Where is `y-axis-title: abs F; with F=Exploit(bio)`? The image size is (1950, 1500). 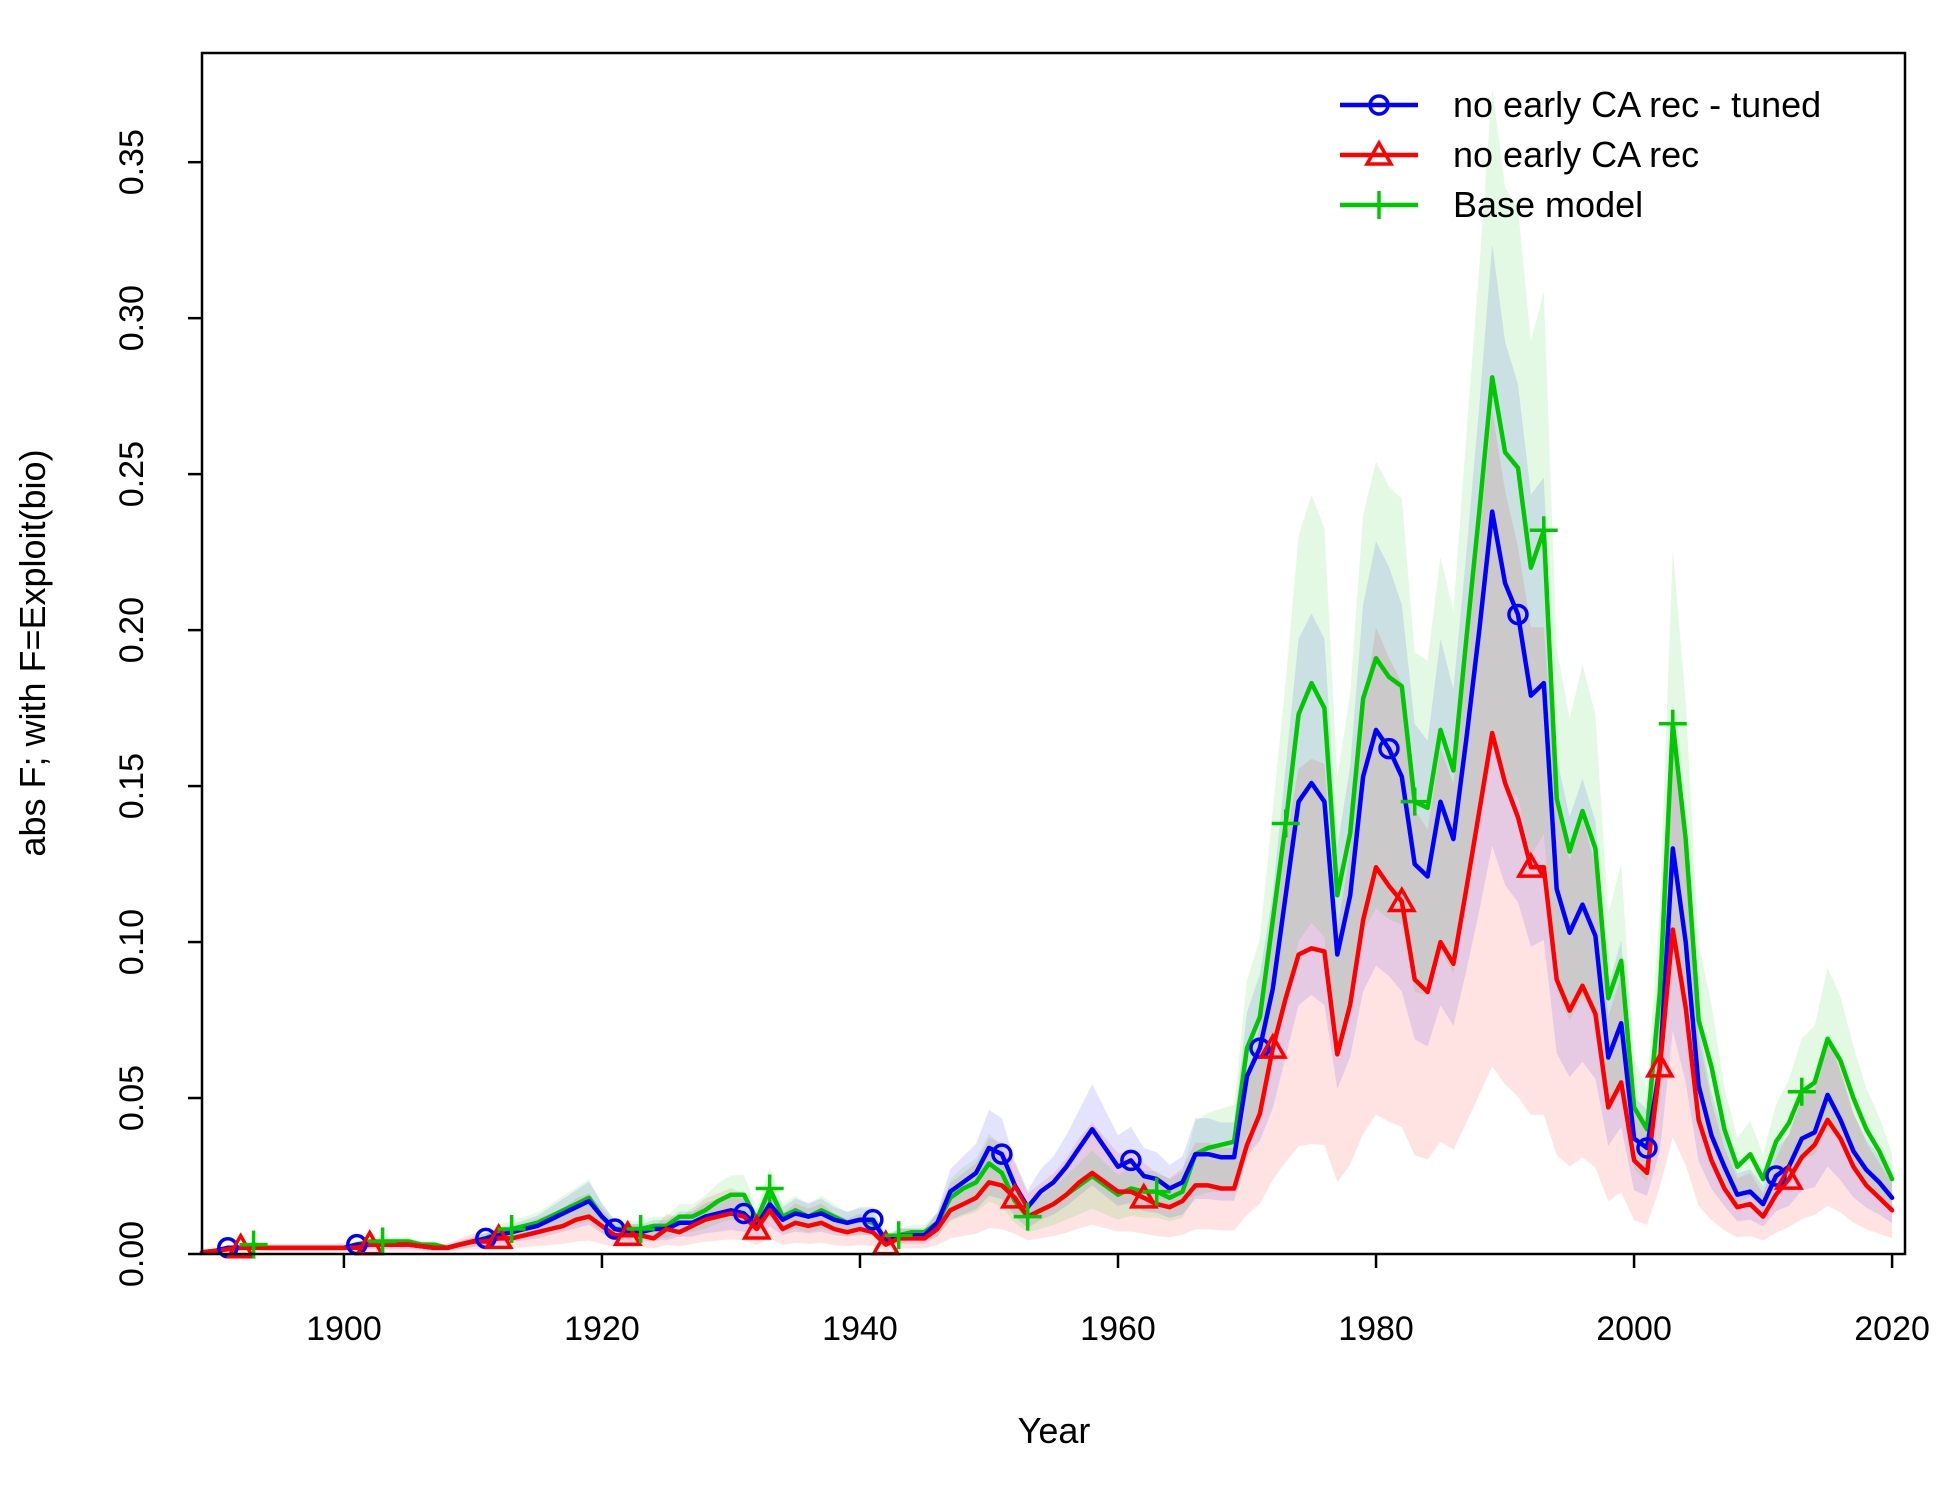 y-axis-title: abs F; with F=Exploit(bio) is located at coordinates (32, 652).